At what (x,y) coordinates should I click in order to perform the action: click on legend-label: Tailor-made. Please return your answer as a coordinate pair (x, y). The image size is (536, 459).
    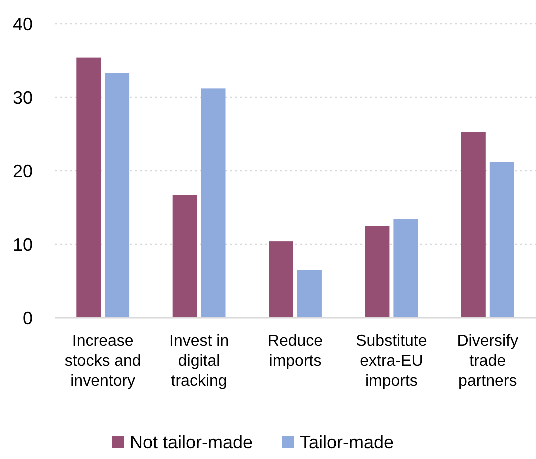
    Looking at the image, I should click on (347, 442).